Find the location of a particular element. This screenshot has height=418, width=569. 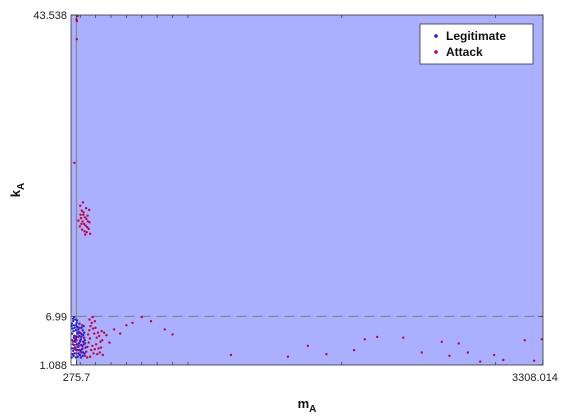

y-axis-label-sub: A is located at coordinates (21, 186).